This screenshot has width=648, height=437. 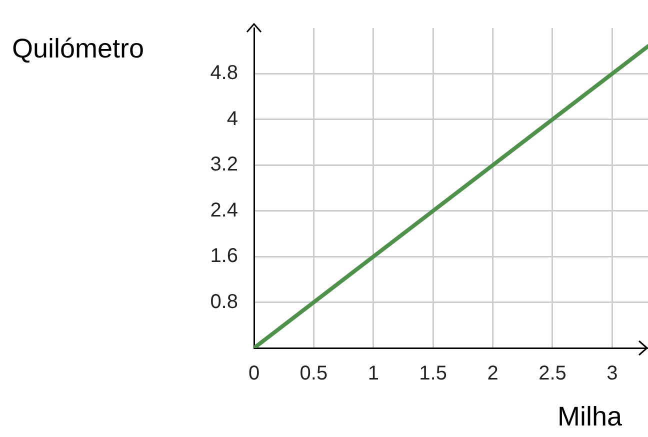 What do you see at coordinates (78, 48) in the screenshot?
I see `y-axis-title: Quilómetro` at bounding box center [78, 48].